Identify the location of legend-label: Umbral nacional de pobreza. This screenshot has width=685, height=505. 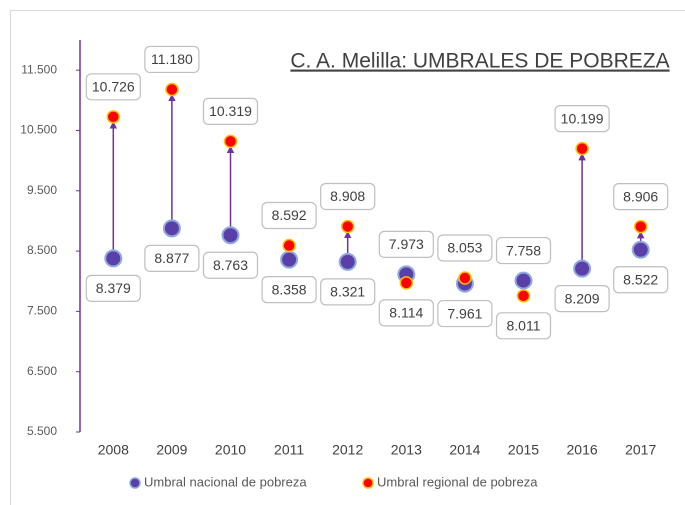
(225, 481).